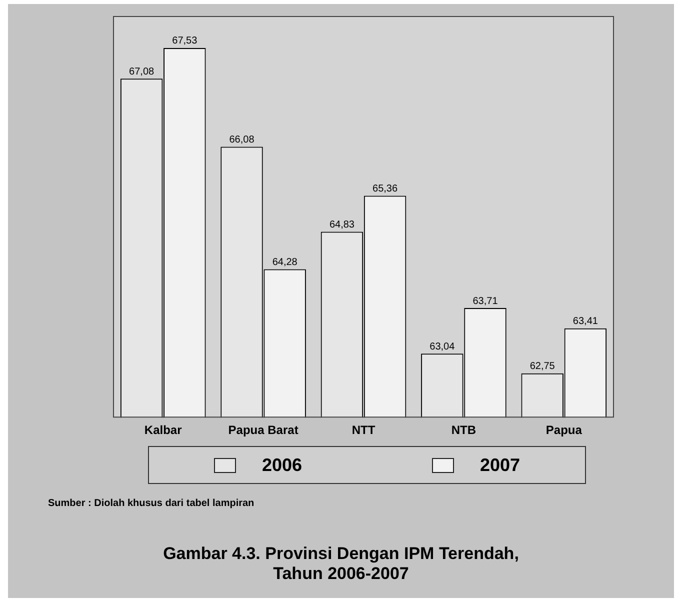  Describe the element at coordinates (342, 225) in the screenshot. I see `data-label: 64,83` at that location.